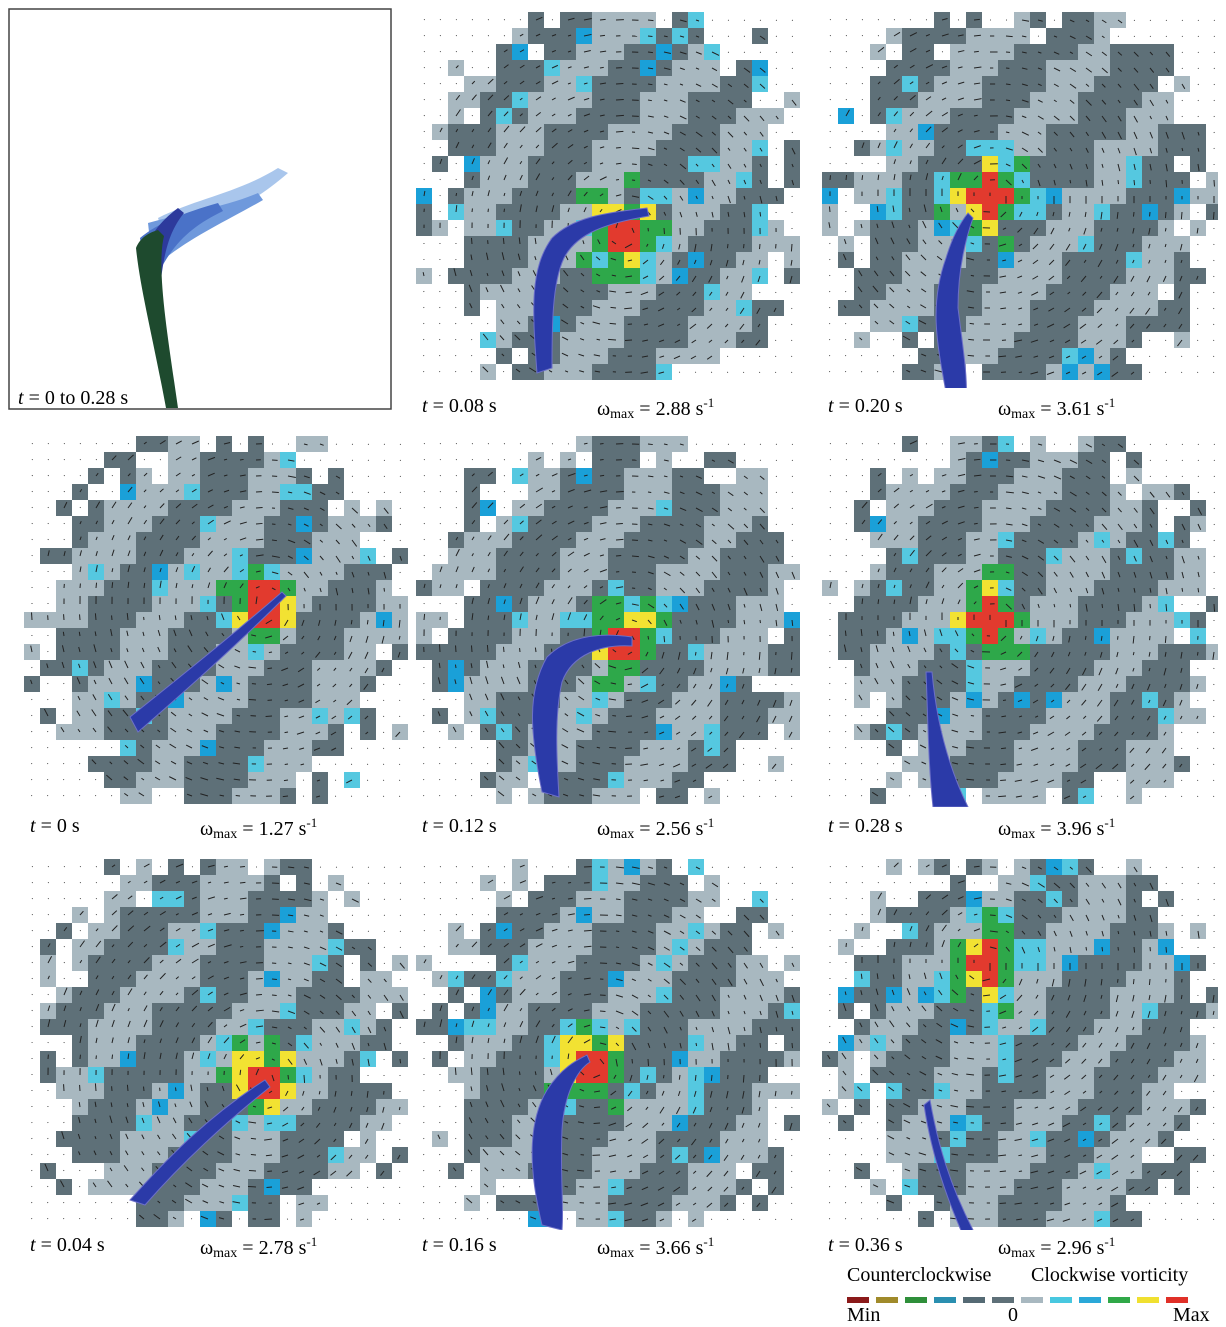 The image size is (1226, 1327). What do you see at coordinates (1056, 829) in the screenshot?
I see `omega-caption: ωmax = 3.96 s-1` at bounding box center [1056, 829].